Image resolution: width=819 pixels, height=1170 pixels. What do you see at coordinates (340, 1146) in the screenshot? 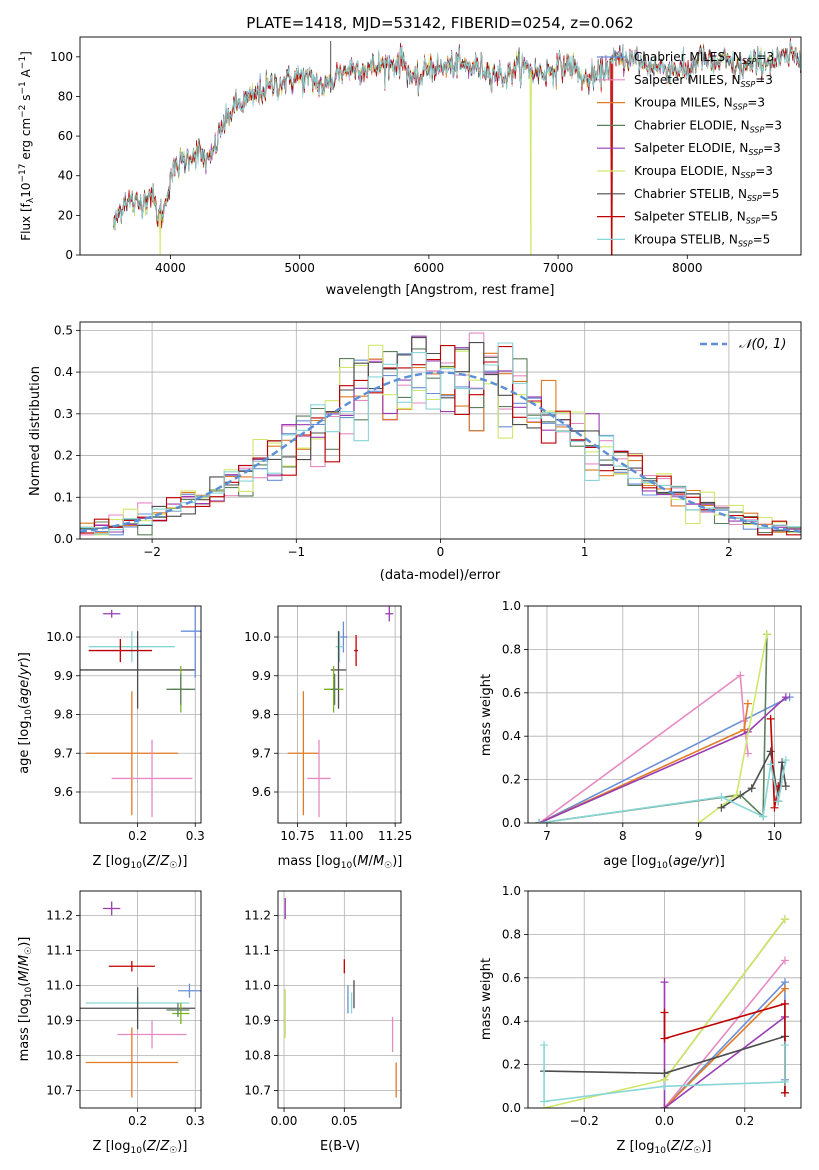
I see `mass-vs-extinction-x-label: E(B-V)` at bounding box center [340, 1146].